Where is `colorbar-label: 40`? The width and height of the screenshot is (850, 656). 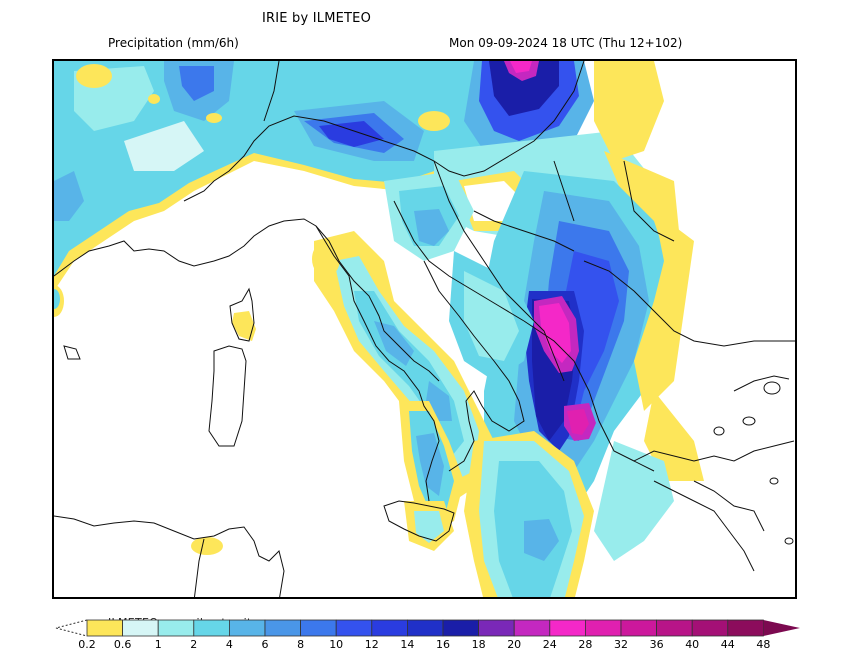
colorbar-label: 40 is located at coordinates (692, 644).